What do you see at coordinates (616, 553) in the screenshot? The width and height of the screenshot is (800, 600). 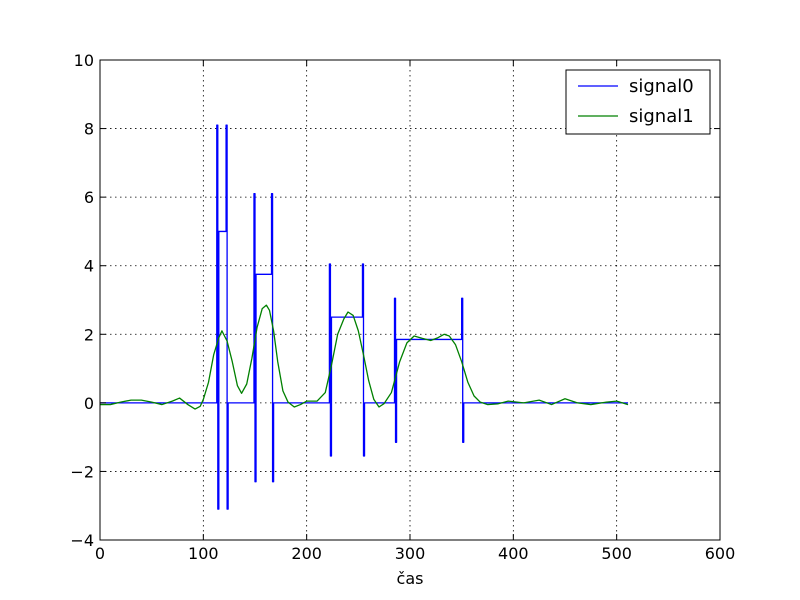 I see `x-tick-label: 500` at bounding box center [616, 553].